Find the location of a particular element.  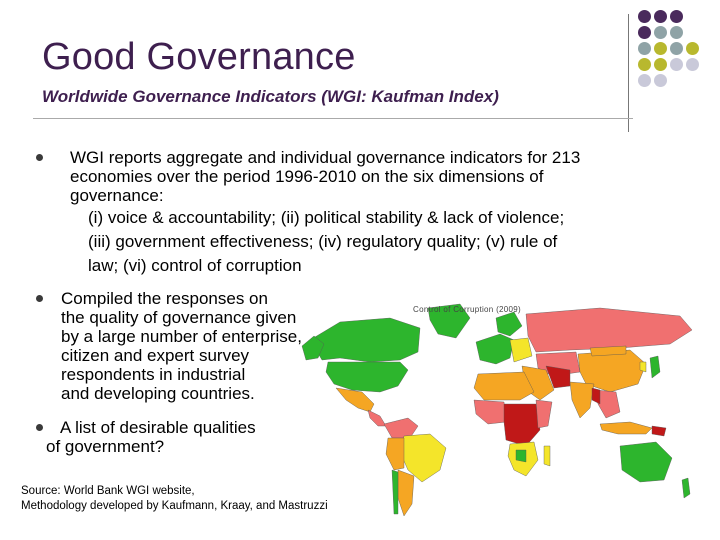

map-korea is located at coordinates (643, 367).